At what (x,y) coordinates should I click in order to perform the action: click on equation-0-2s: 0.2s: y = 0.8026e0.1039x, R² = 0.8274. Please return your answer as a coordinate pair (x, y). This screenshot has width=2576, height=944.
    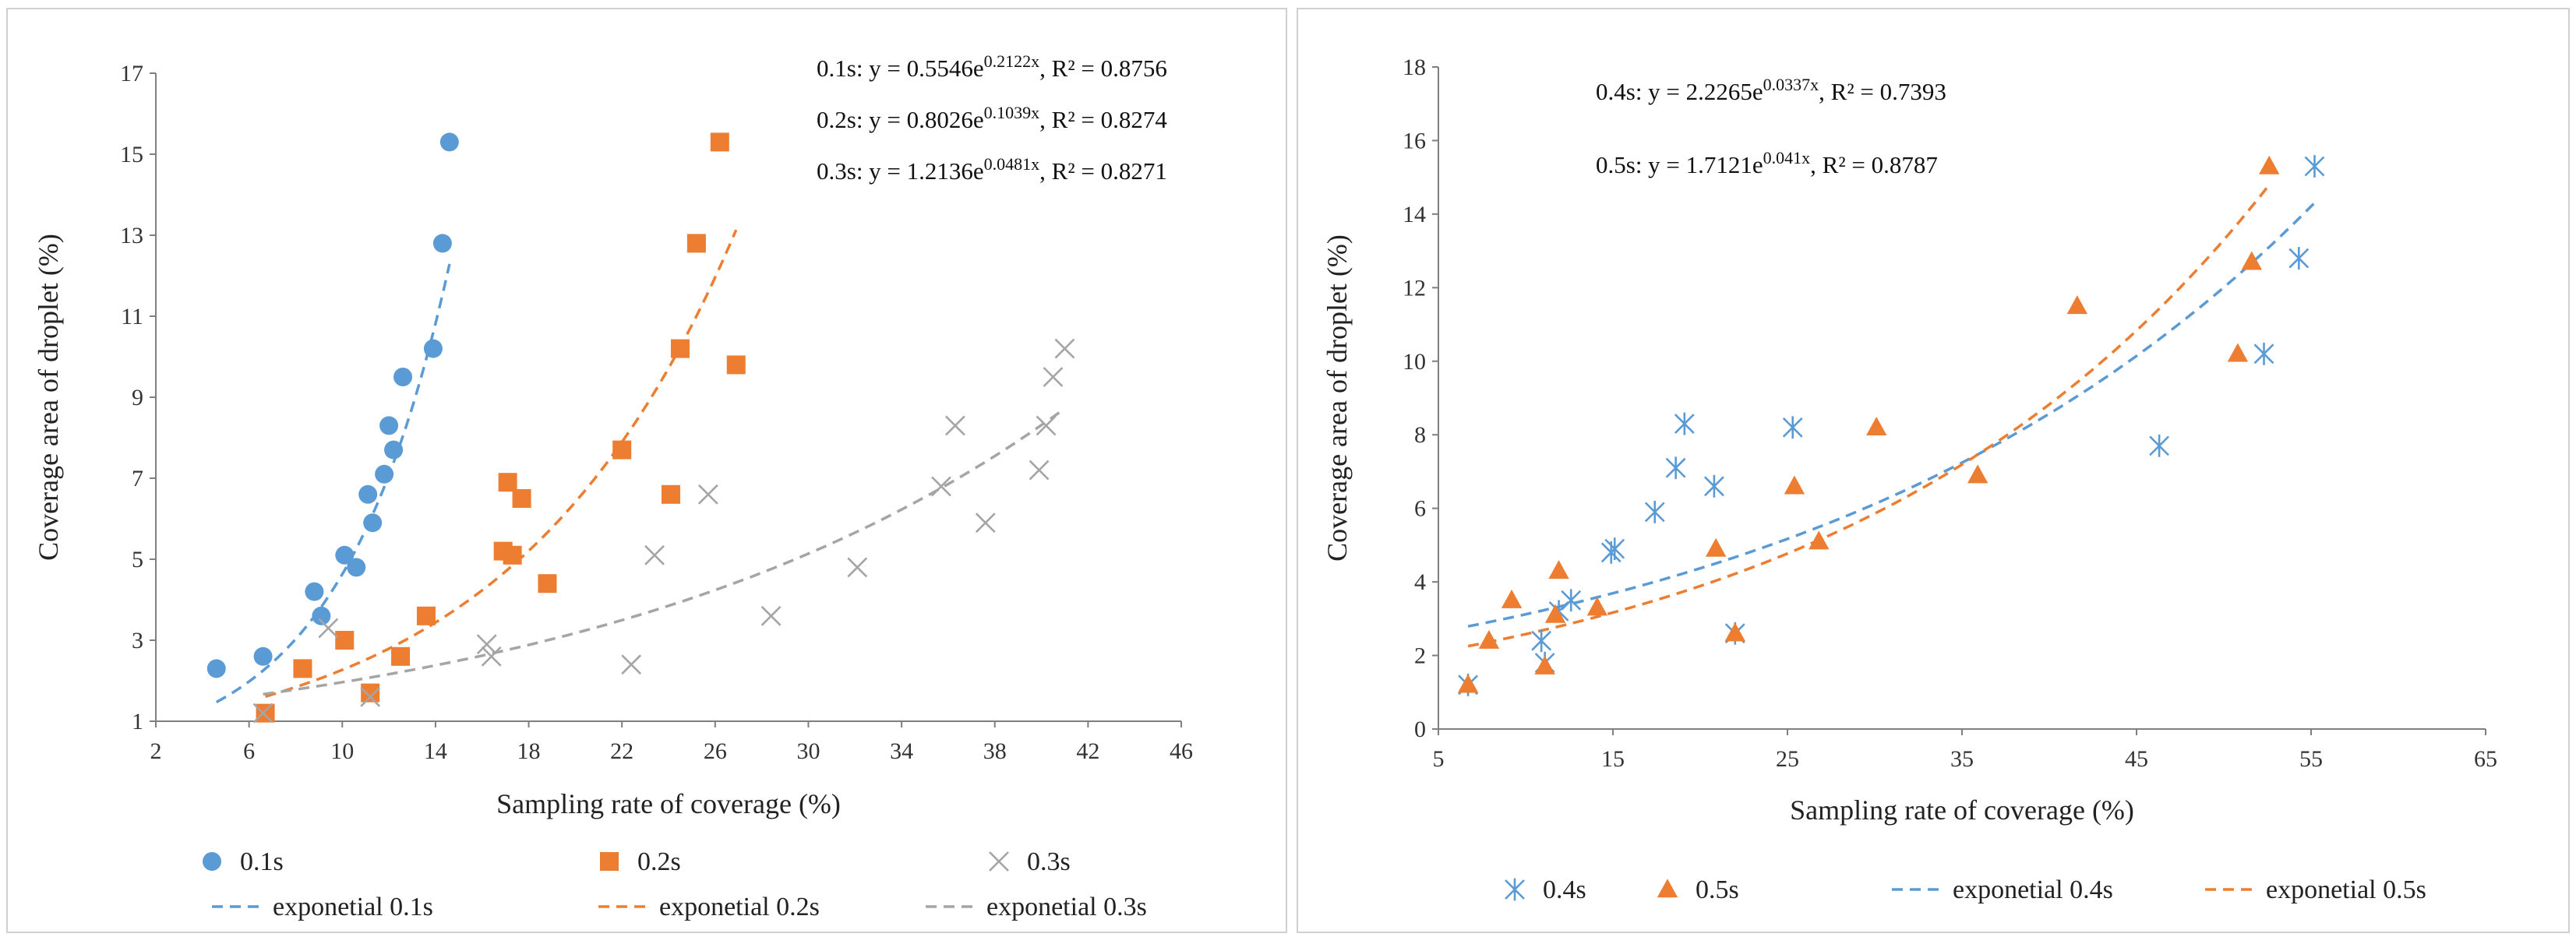
    Looking at the image, I should click on (992, 118).